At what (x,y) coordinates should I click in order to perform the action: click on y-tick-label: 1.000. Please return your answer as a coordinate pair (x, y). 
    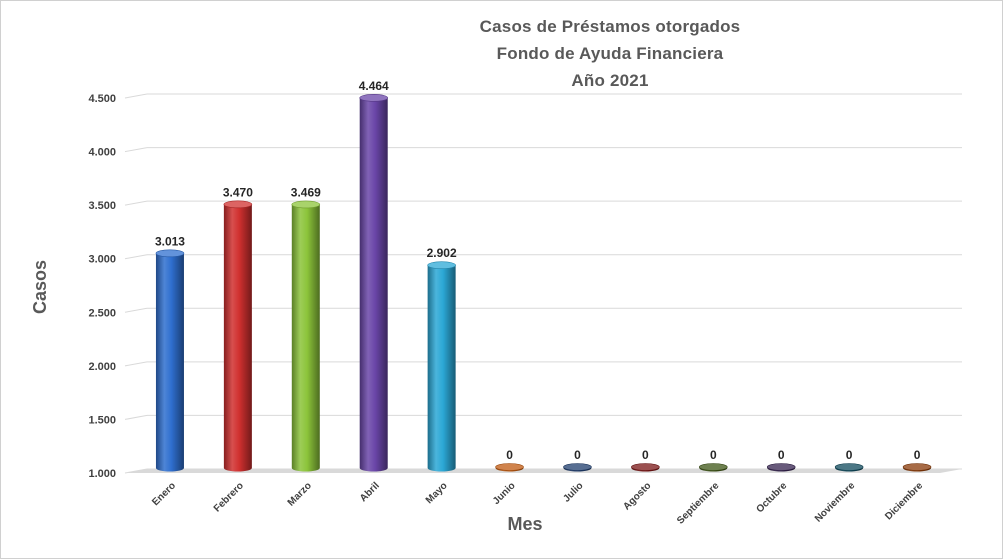
    Looking at the image, I should click on (102, 474).